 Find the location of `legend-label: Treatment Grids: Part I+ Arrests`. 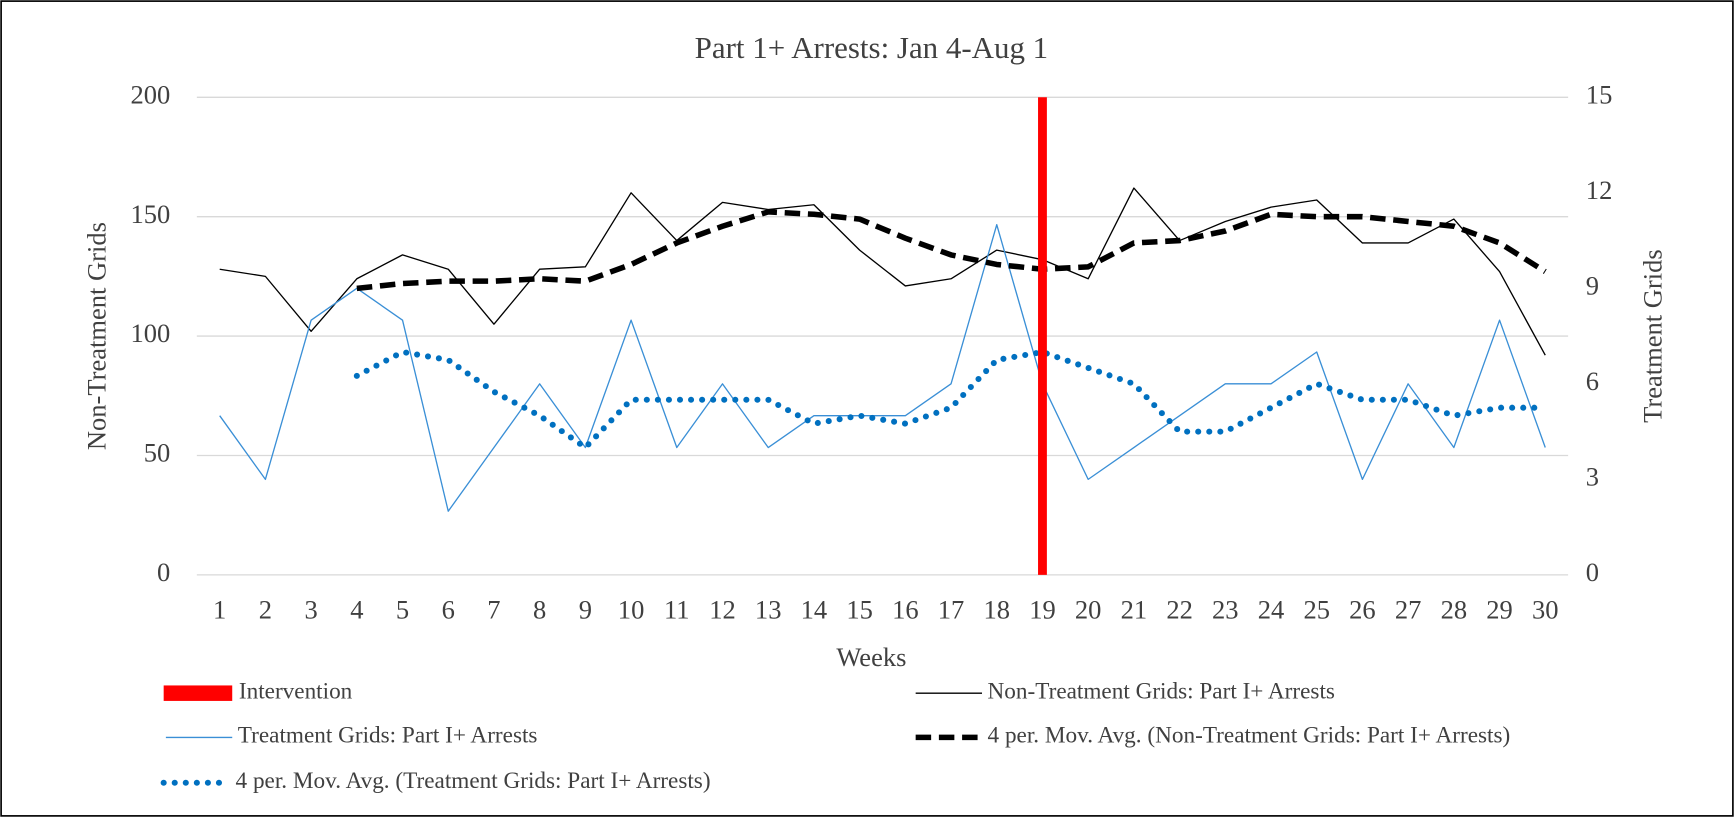

legend-label: Treatment Grids: Part I+ Arrests is located at coordinates (388, 736).